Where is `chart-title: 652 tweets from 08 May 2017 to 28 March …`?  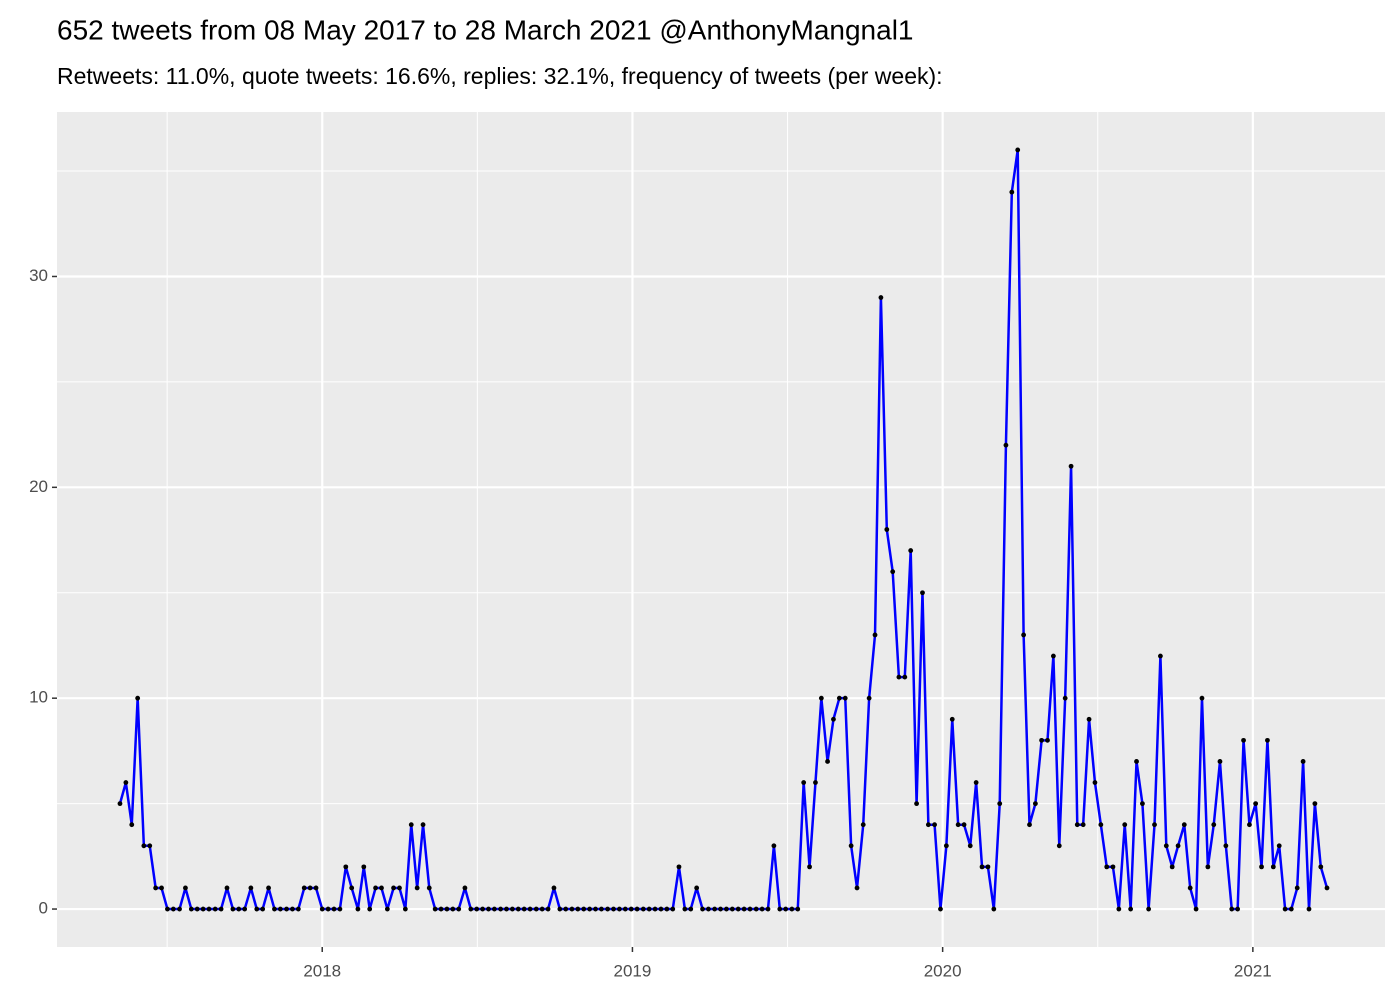 chart-title: 652 tweets from 08 May 2017 to 28 March … is located at coordinates (485, 29).